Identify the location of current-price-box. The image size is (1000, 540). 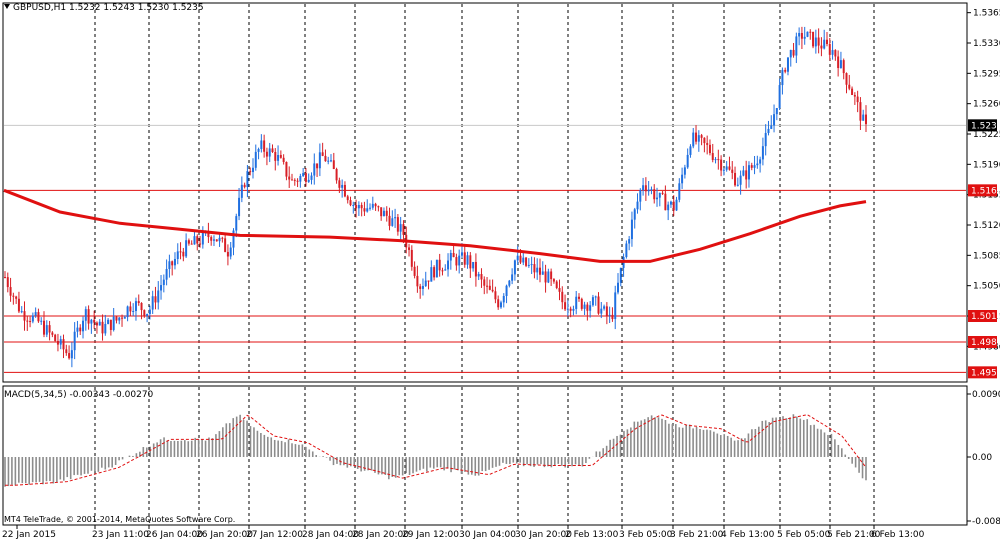
(982, 125).